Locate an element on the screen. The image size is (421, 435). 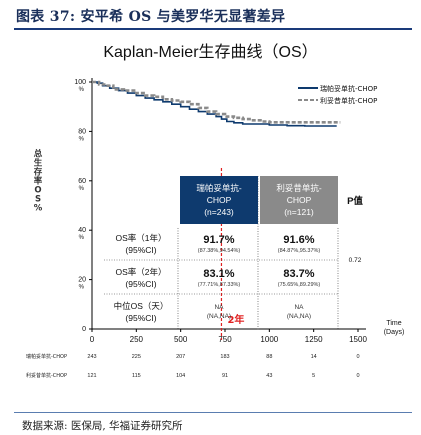
table-header-rituximab-new: 瑞帕妥单抗- CHOP (n=243) is located at coordinates (219, 200).